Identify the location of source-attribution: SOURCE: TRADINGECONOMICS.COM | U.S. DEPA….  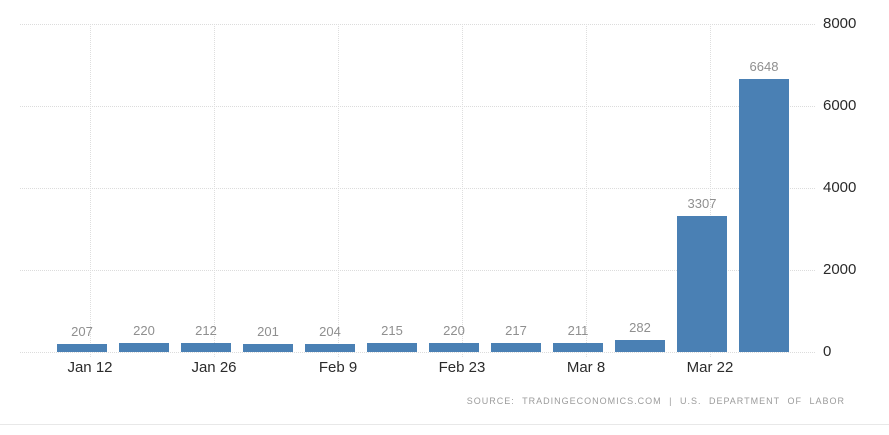
(655, 401).